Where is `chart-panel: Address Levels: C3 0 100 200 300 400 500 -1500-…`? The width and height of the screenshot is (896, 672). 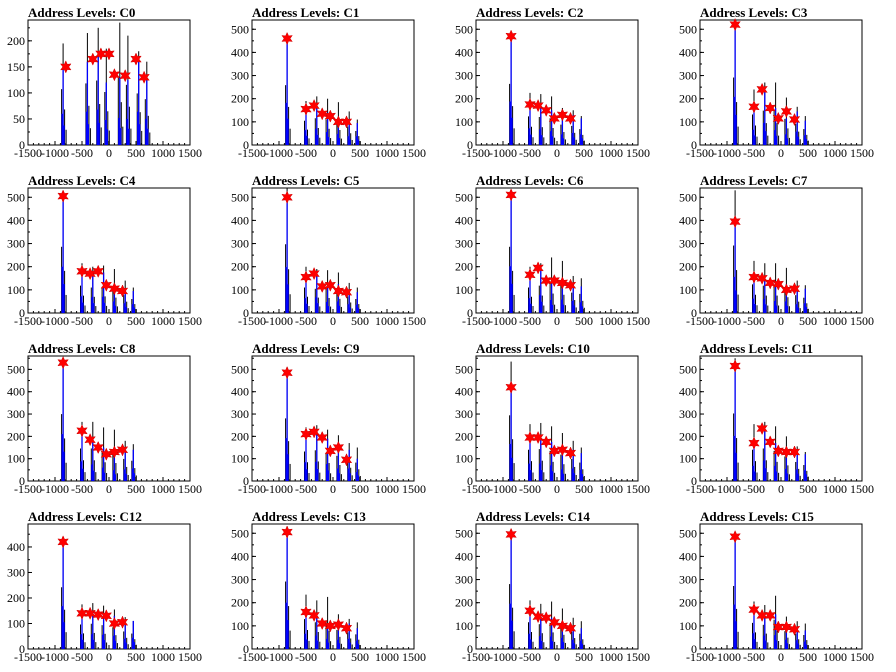
chart-panel: Address Levels: C3 0 100 200 300 400 500 -1500-… is located at coordinates (784, 84).